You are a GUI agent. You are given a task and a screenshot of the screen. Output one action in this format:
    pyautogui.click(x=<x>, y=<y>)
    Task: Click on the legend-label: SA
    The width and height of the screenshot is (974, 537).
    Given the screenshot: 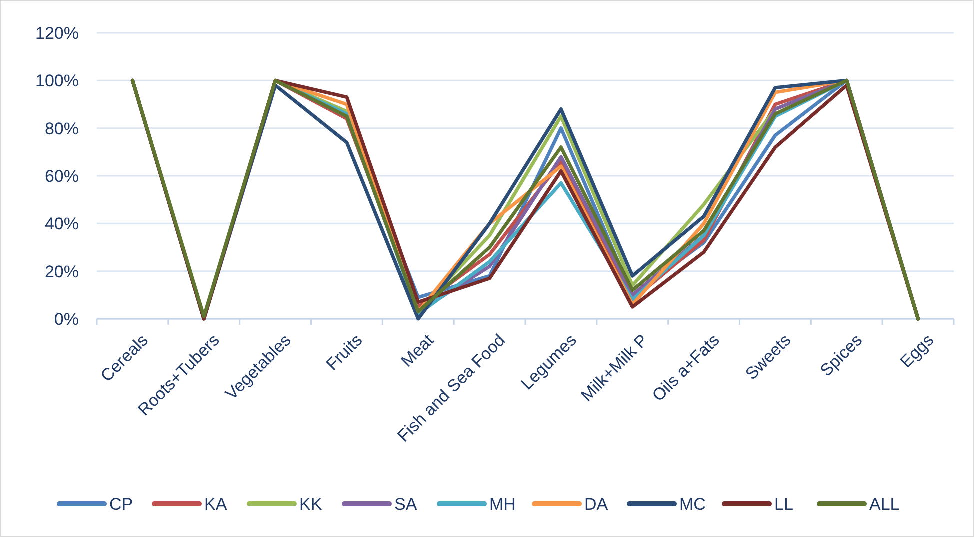 What is the action you would take?
    pyautogui.click(x=406, y=504)
    